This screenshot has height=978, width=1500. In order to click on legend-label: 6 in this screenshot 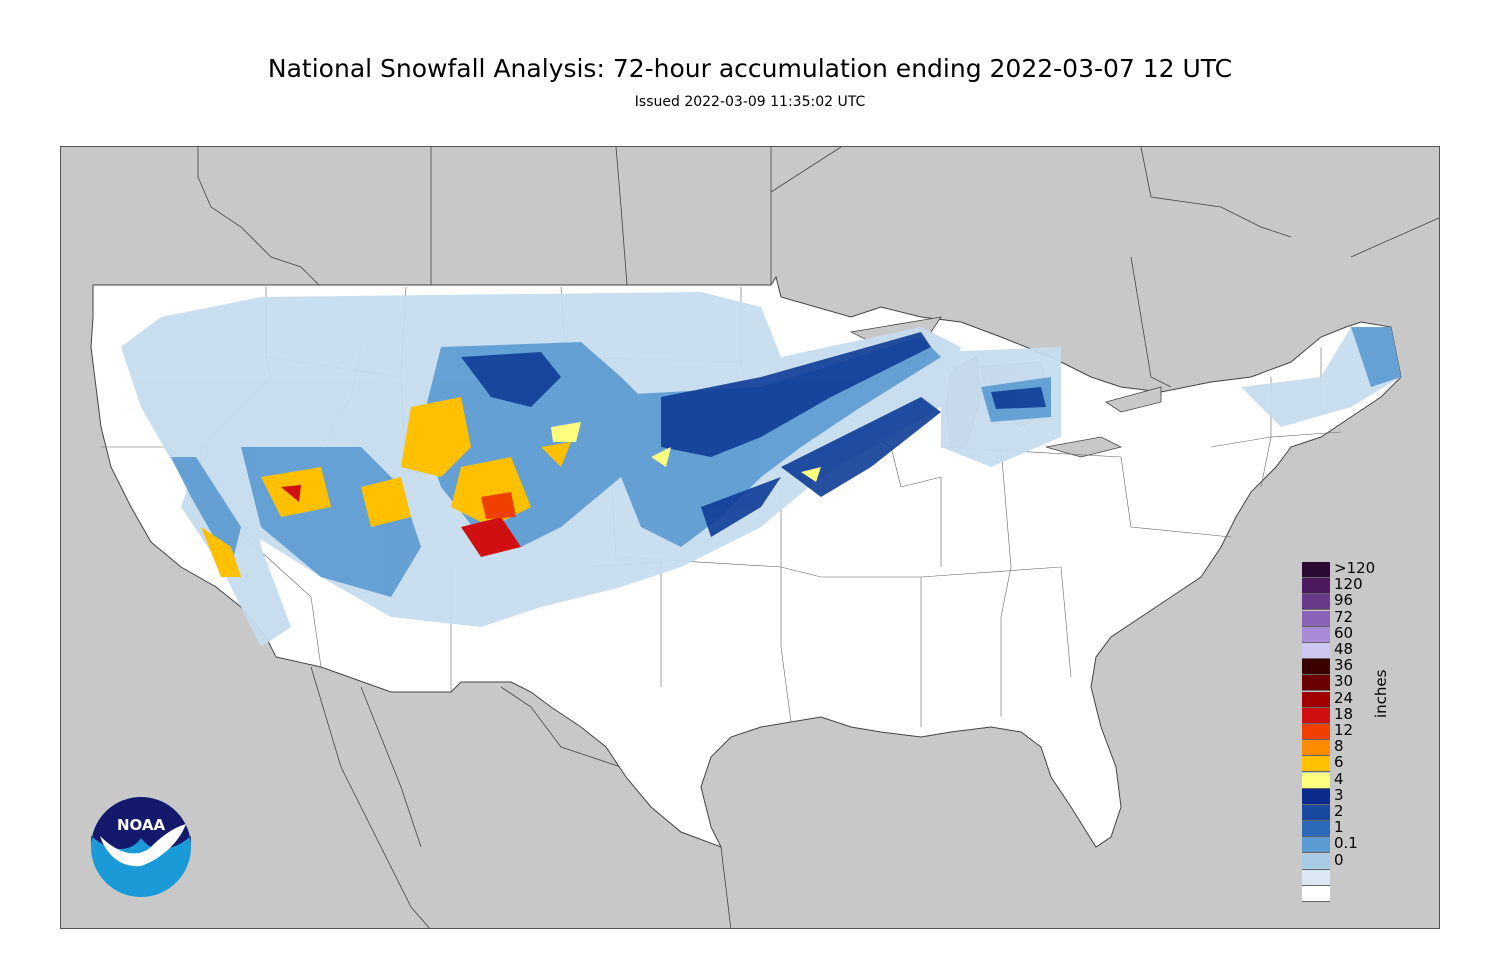, I will do `click(1339, 762)`.